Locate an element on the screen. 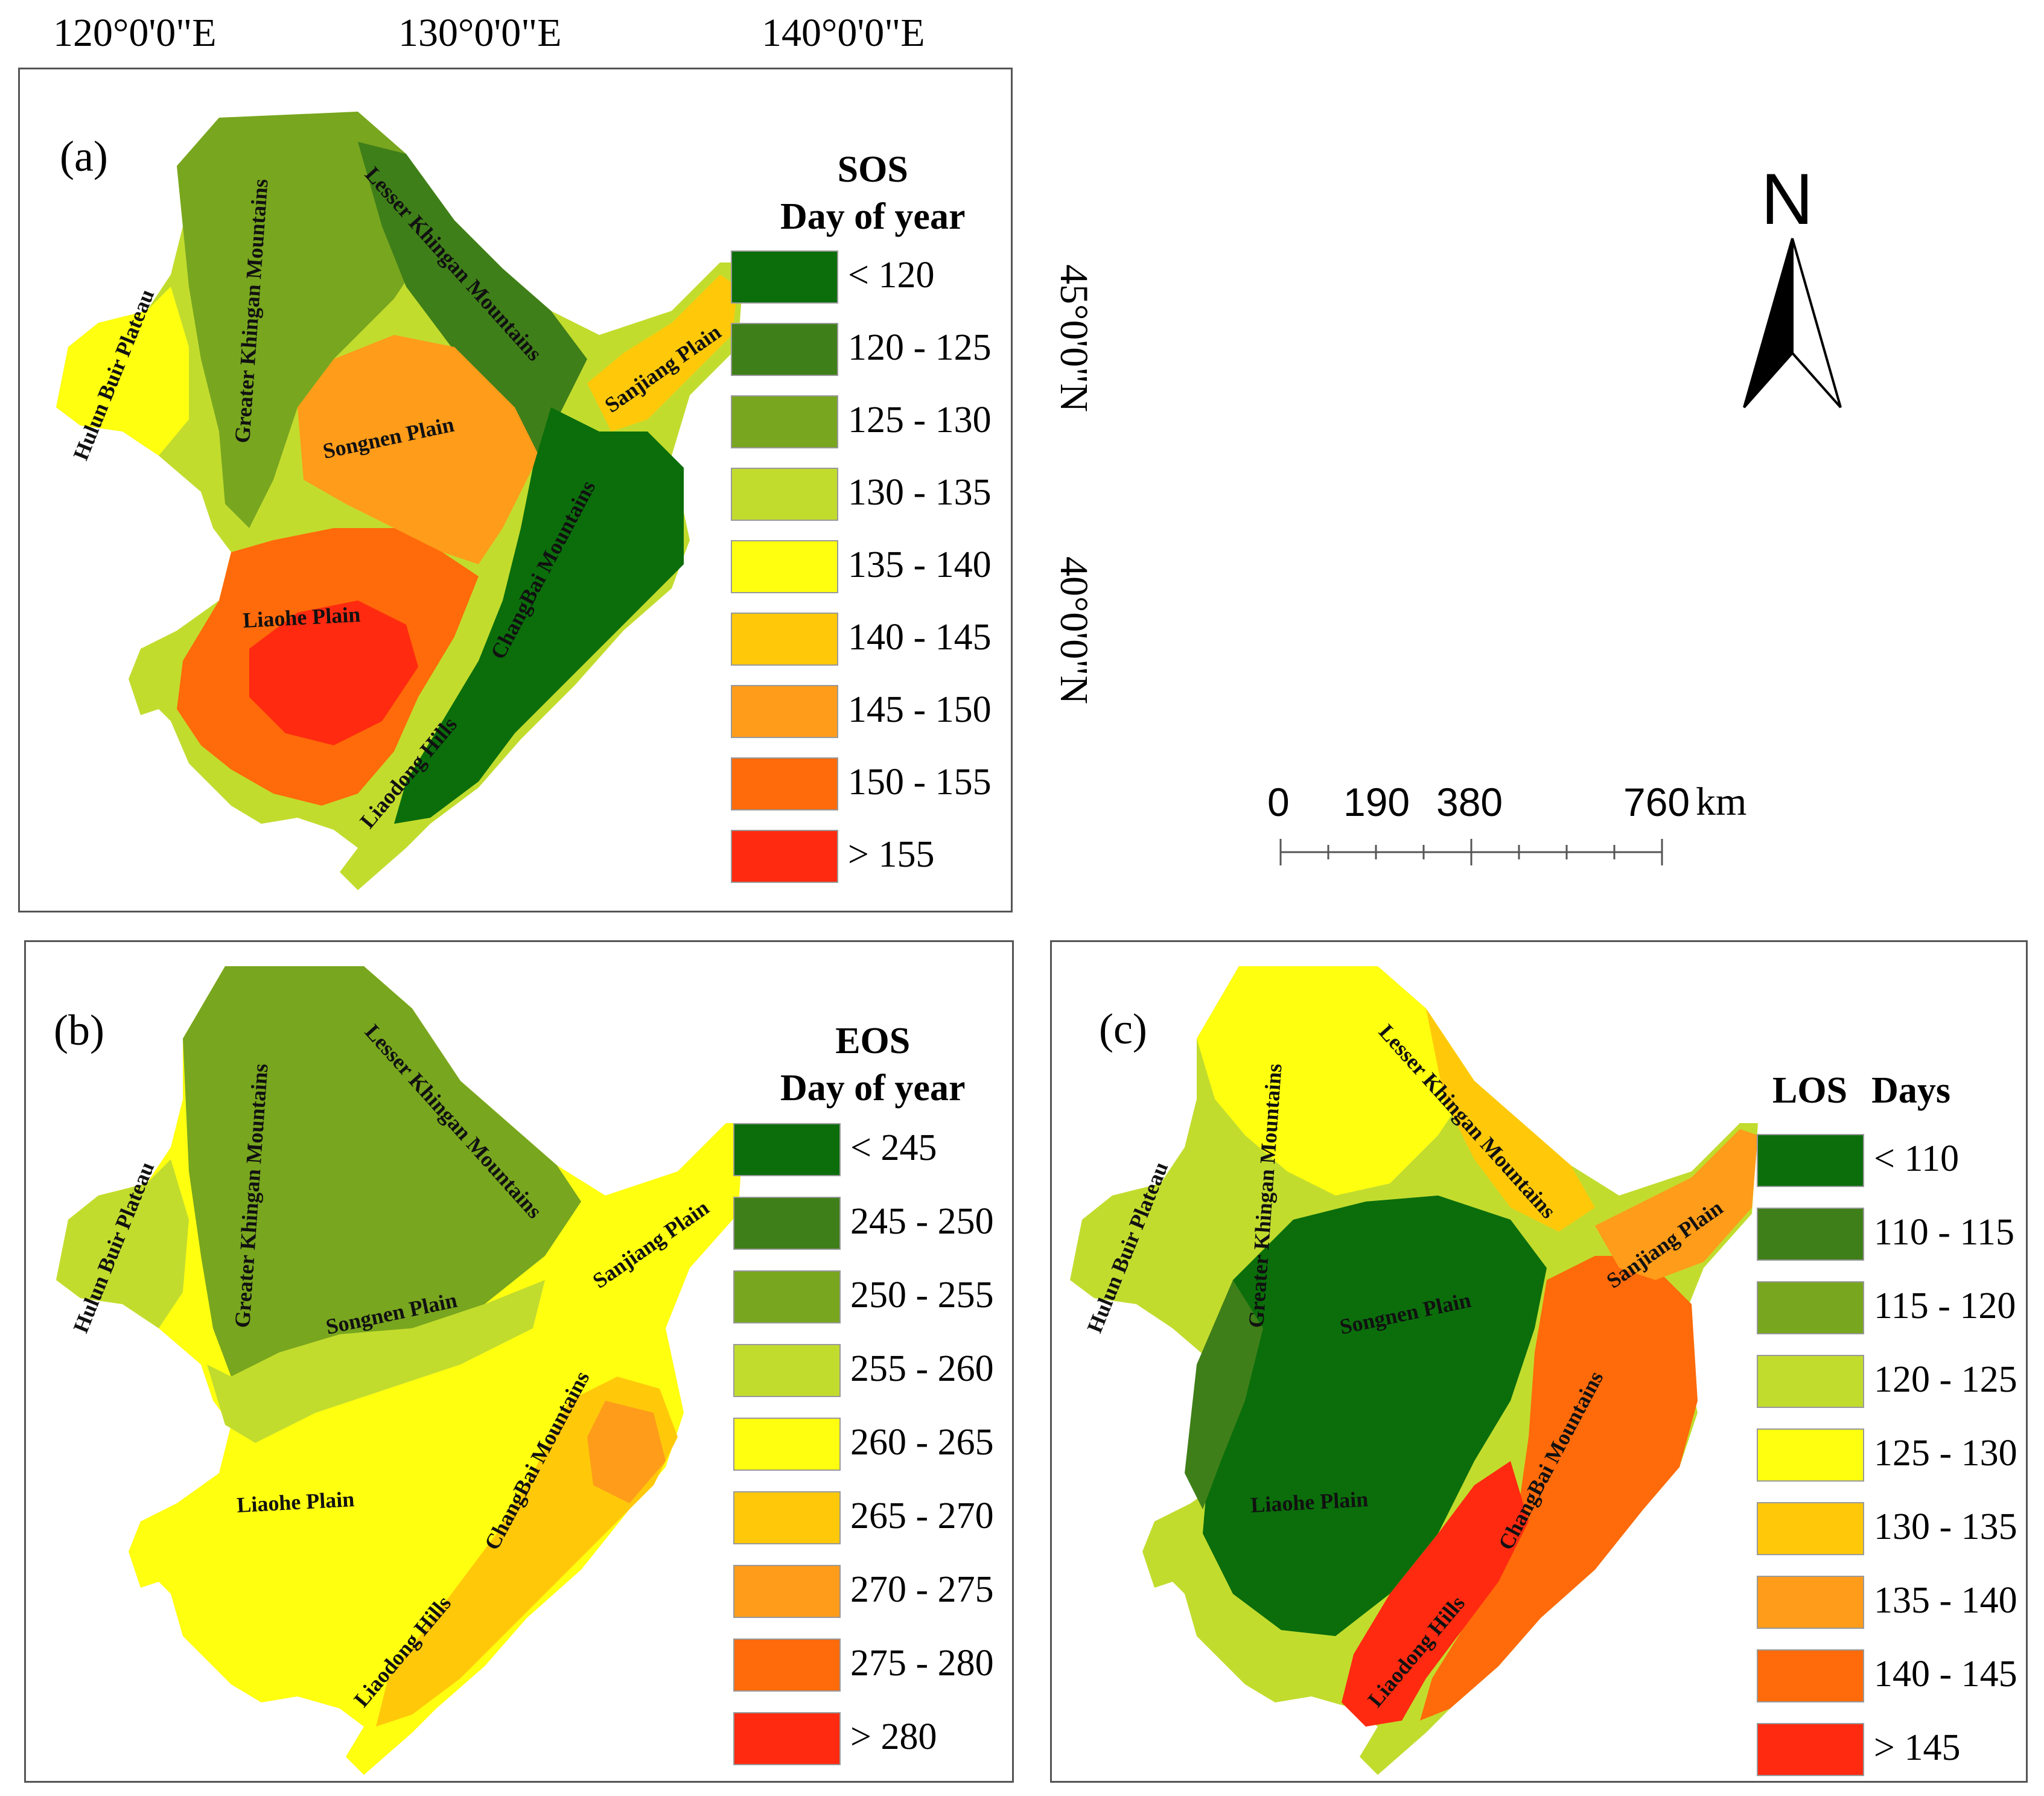 This screenshot has width=2044, height=1796. sos-legend-item: 145 - 150 is located at coordinates (882, 711).